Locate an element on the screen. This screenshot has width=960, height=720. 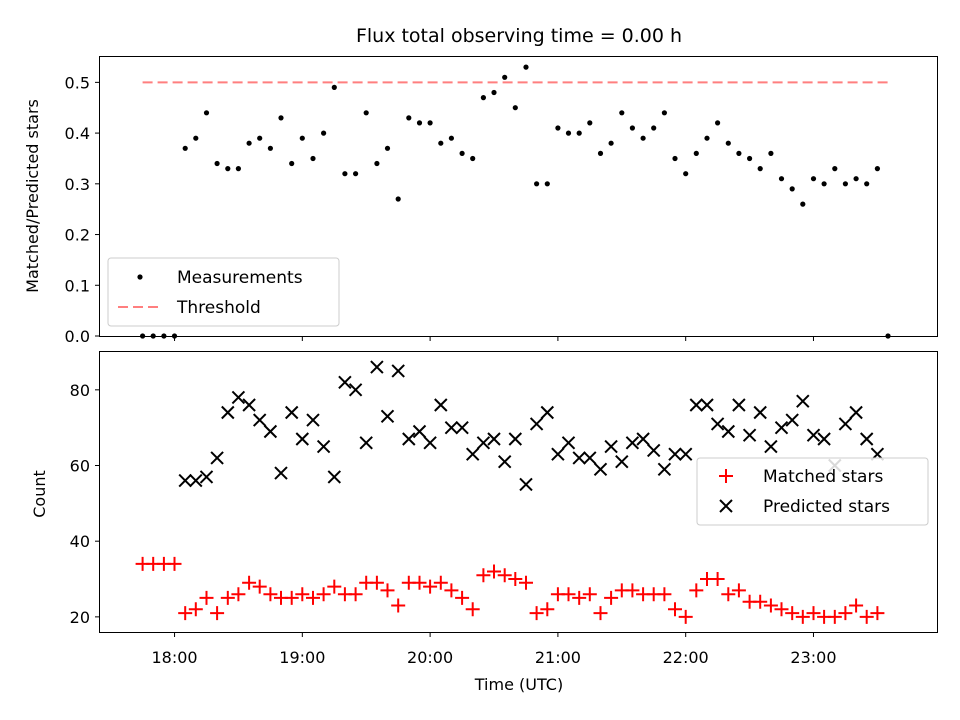
bottom-y-tick-label: 20 is located at coordinates (80, 617).